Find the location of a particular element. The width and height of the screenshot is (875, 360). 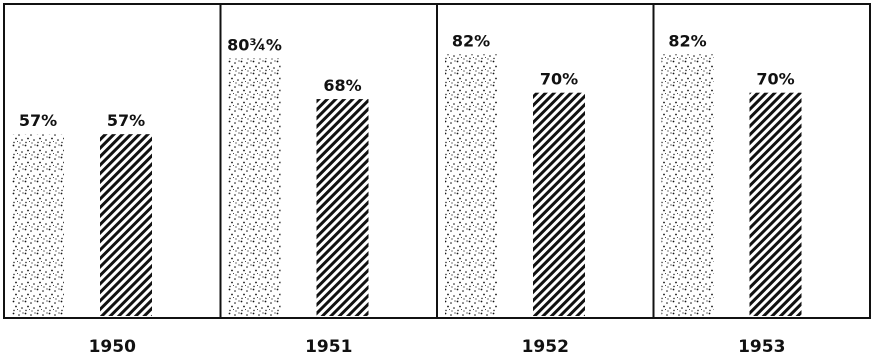

bar-stipple-1953 is located at coordinates (687, 185).